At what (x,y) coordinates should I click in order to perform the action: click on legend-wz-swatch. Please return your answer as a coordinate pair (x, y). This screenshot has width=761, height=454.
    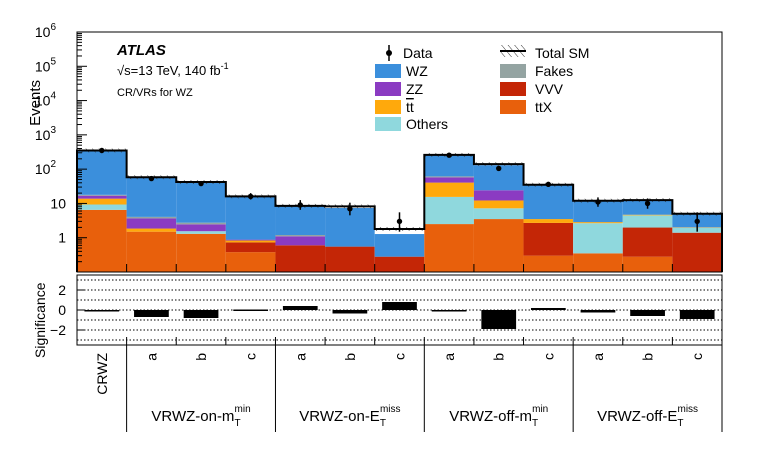
    Looking at the image, I should click on (388, 71).